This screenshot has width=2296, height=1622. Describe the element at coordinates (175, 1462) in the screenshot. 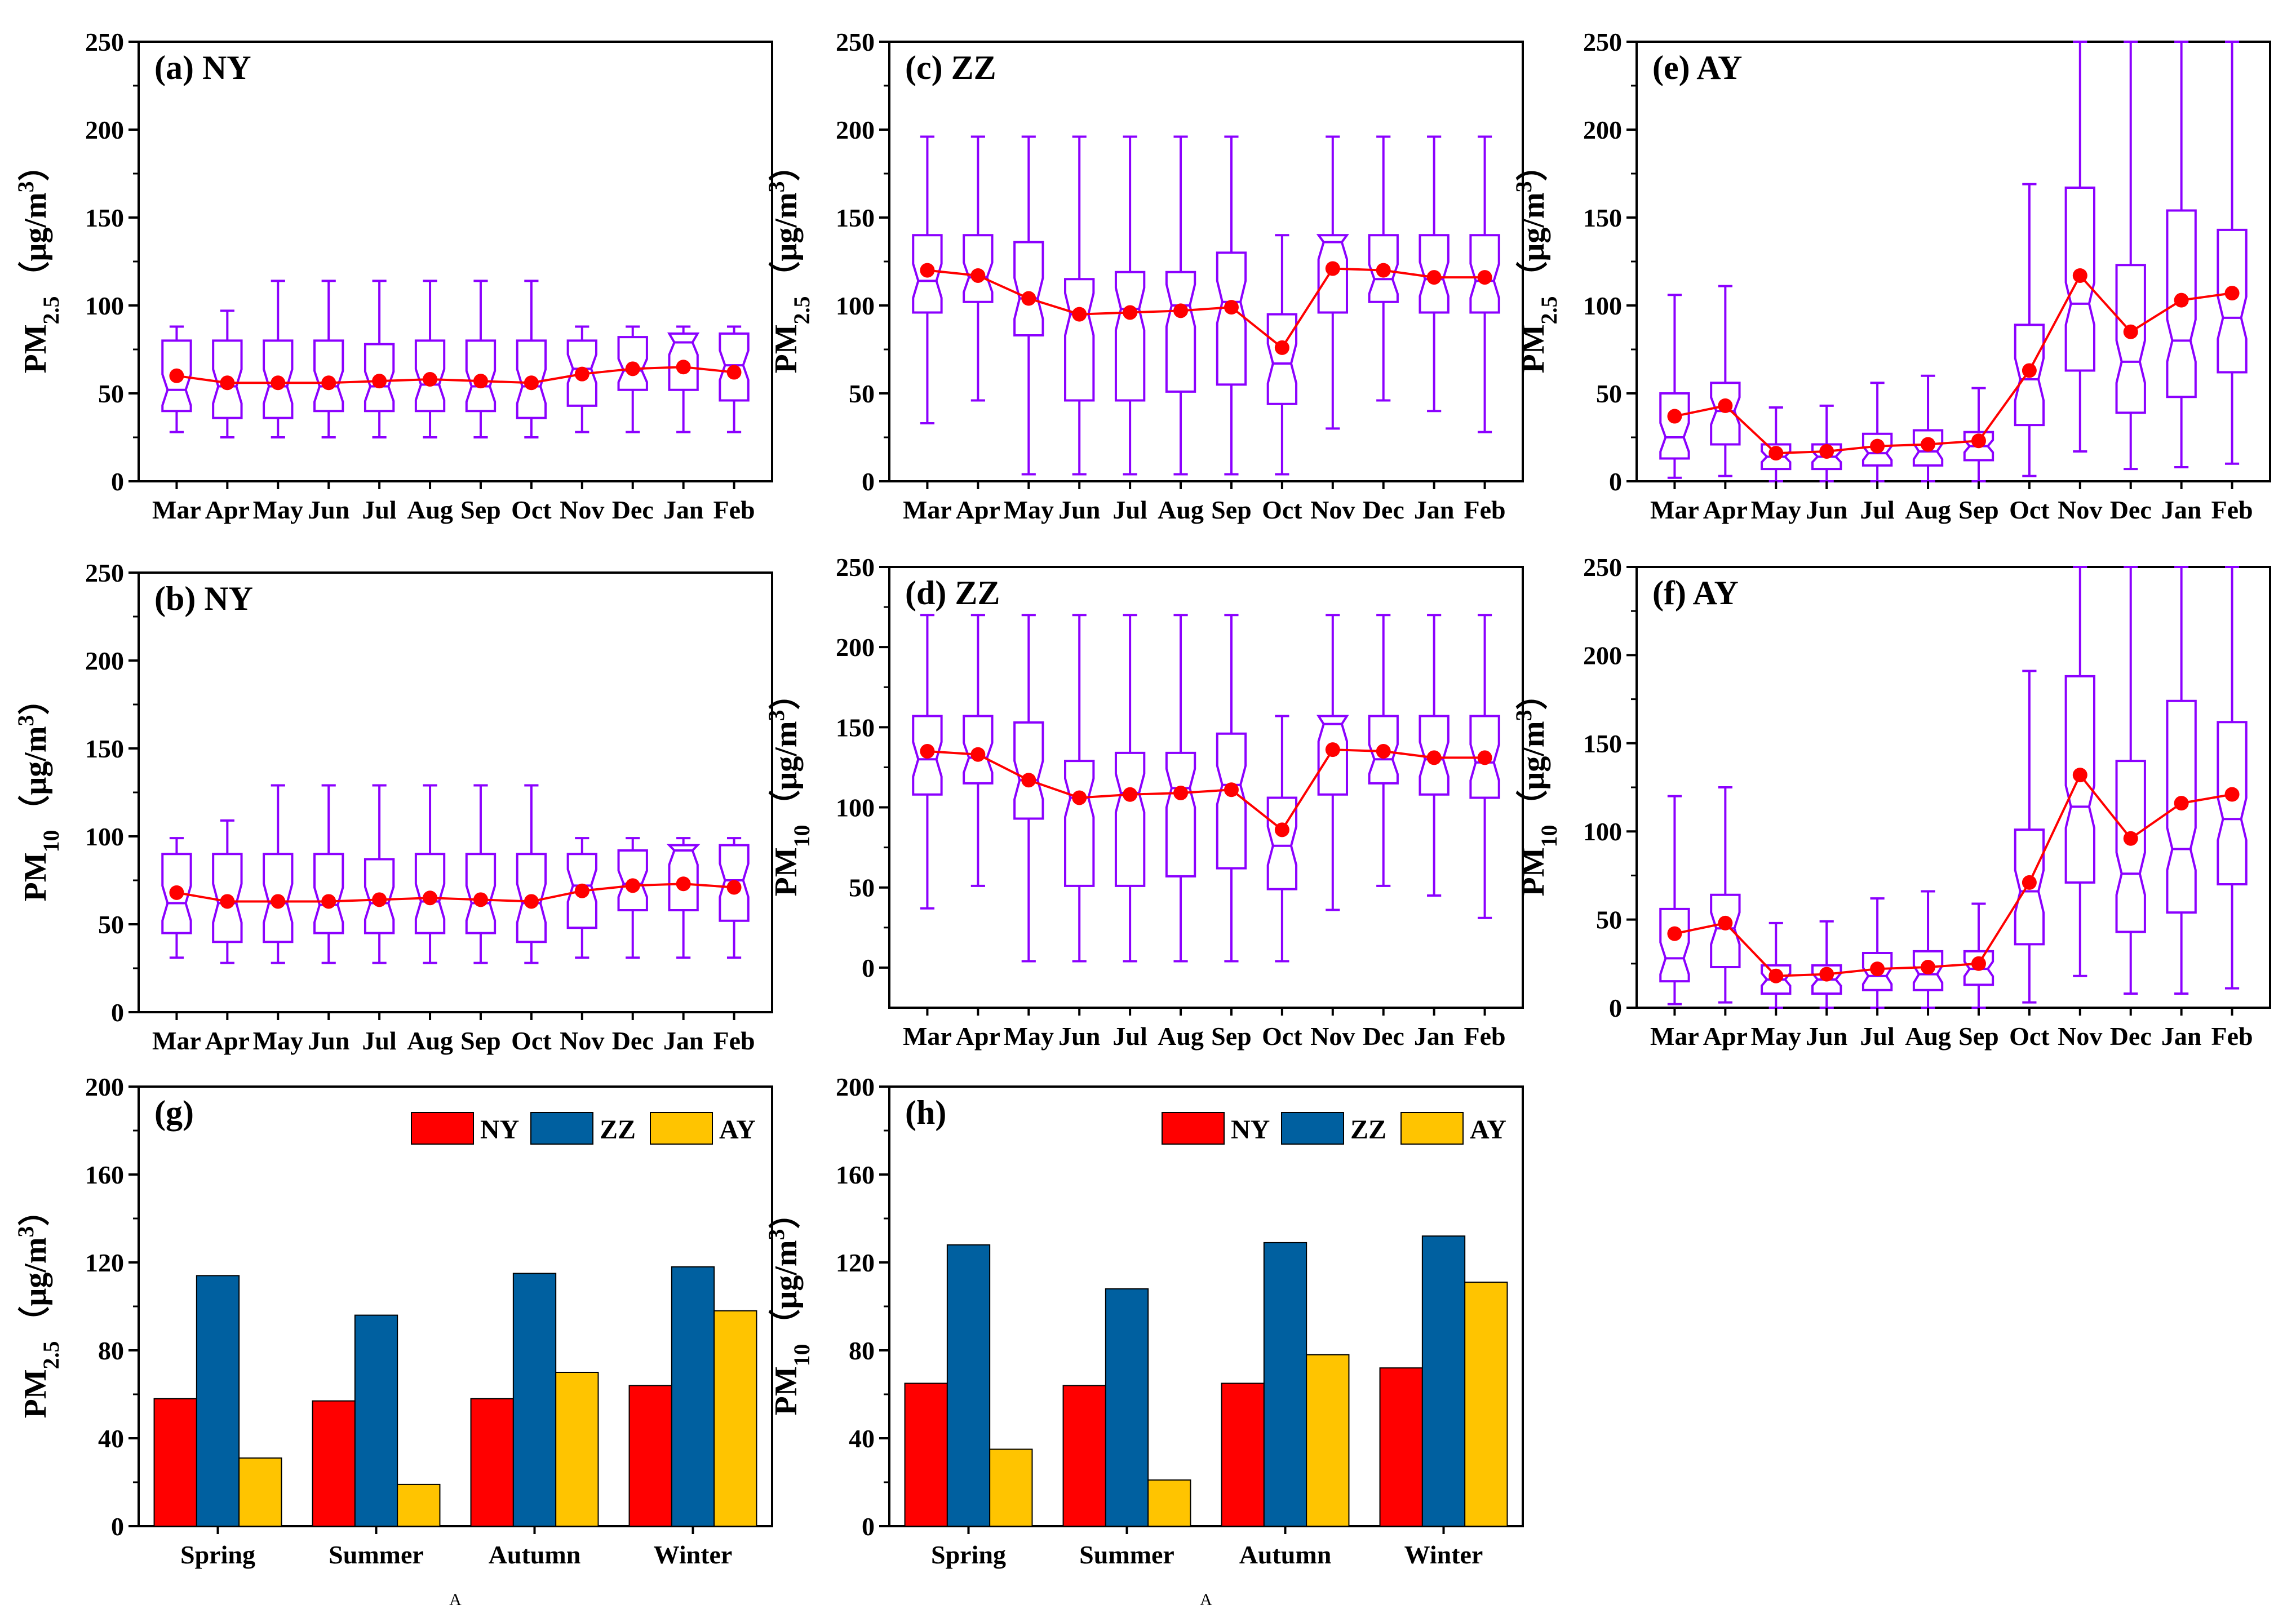

I see `bar-ny-spring` at that location.